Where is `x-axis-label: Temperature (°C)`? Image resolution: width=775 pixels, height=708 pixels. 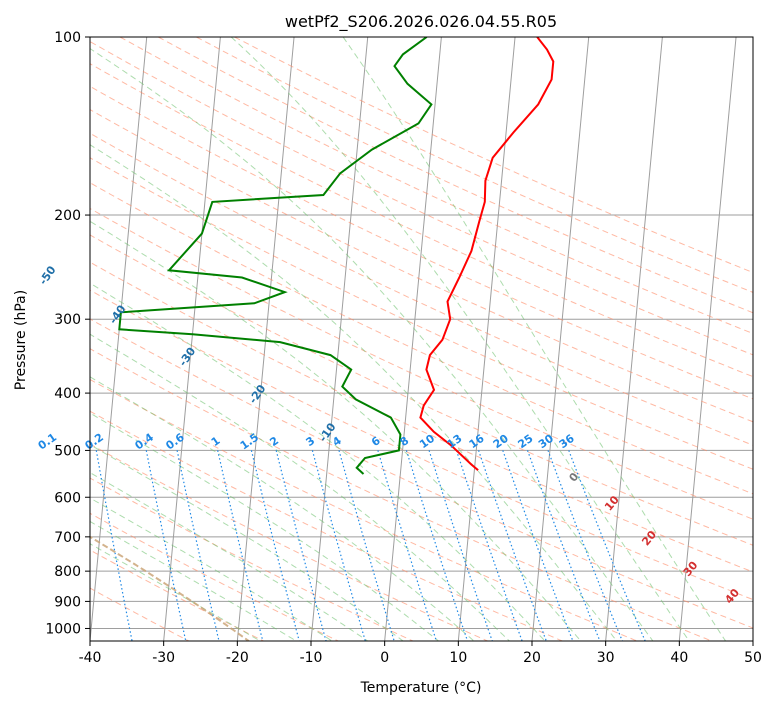 x-axis-label: Temperature (°C) is located at coordinates (421, 688).